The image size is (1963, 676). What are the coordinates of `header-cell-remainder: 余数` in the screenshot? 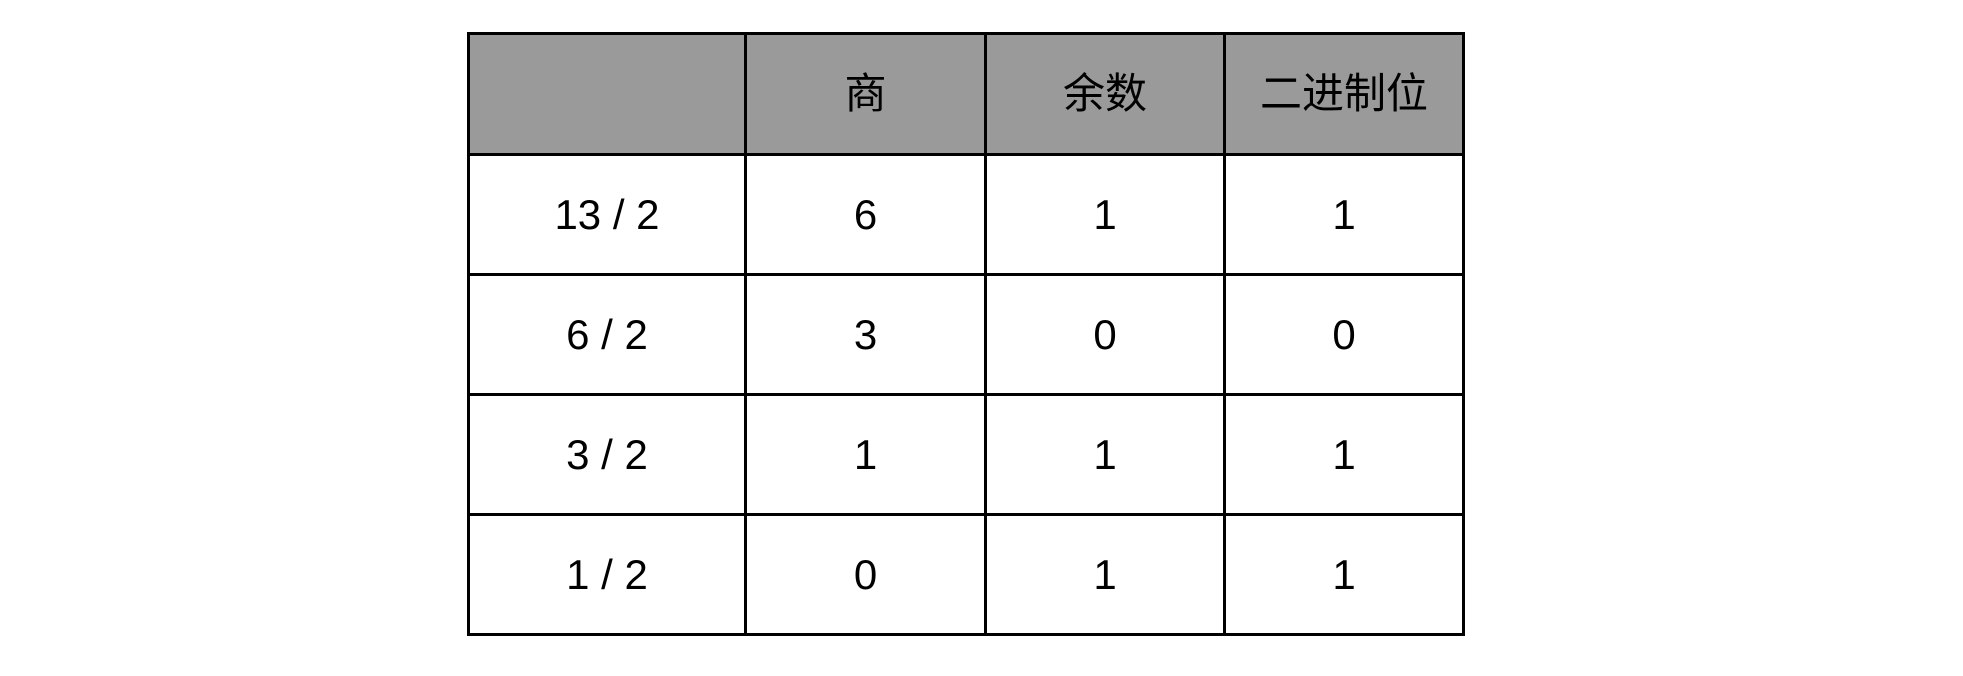 It's located at (1105, 94).